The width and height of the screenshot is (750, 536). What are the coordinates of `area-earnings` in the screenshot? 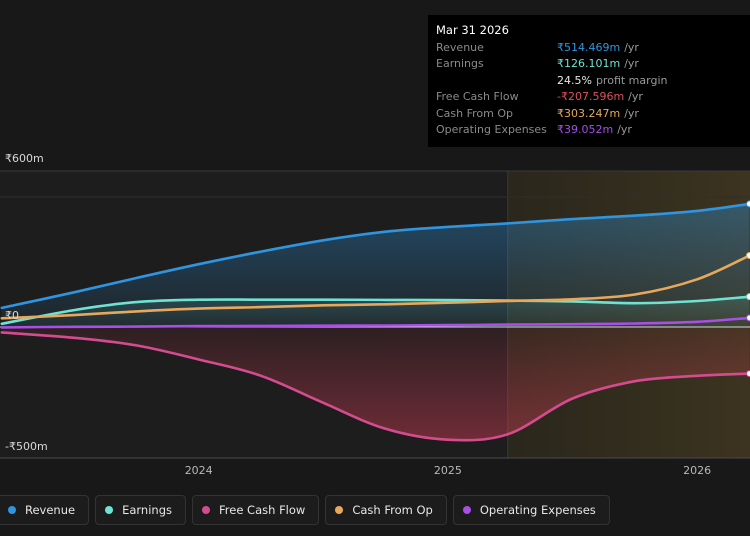 It's located at (375, 311).